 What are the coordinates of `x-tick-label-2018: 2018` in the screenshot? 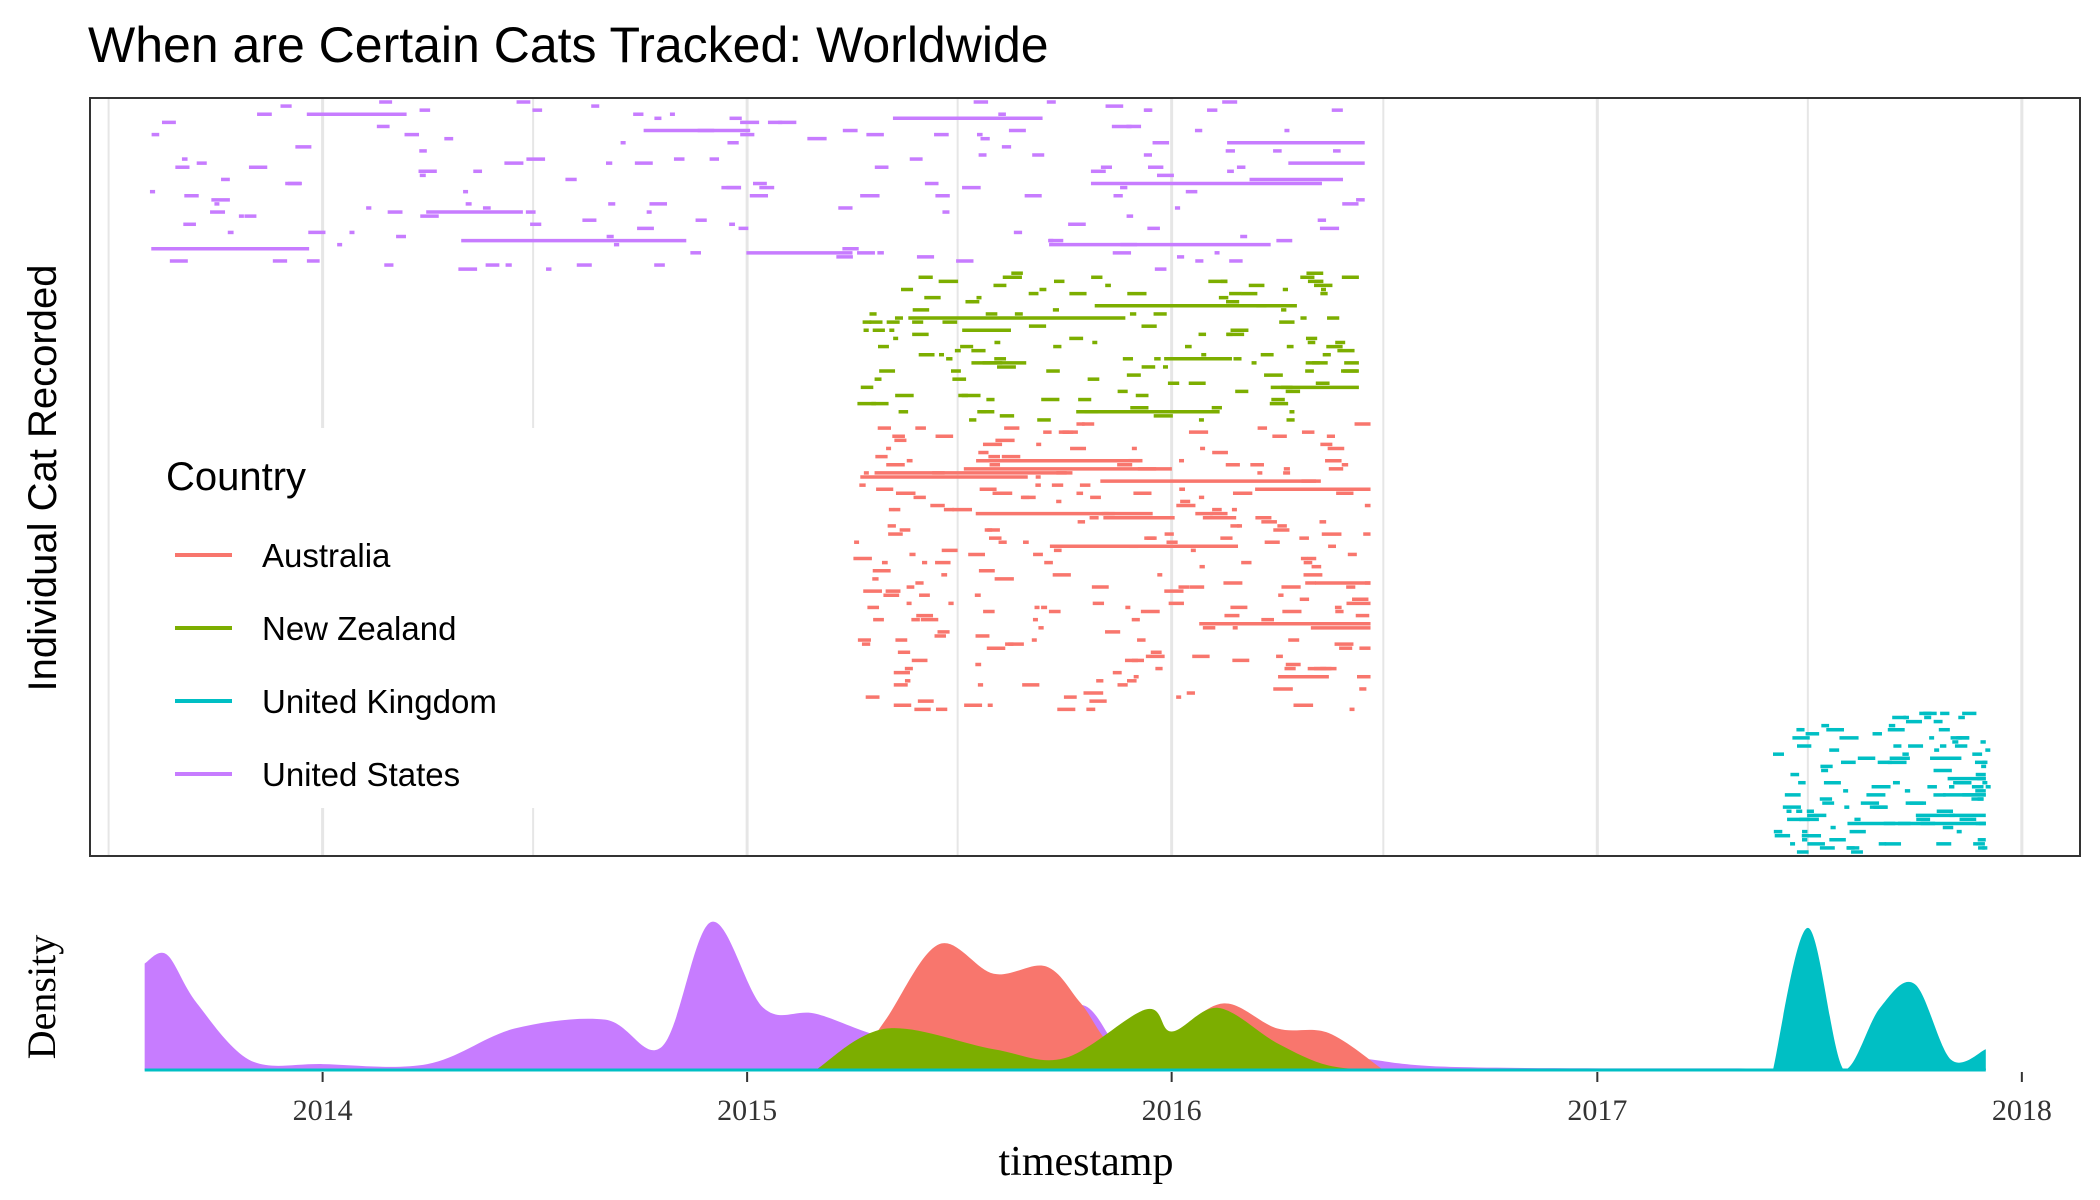 It's located at (2022, 1110).